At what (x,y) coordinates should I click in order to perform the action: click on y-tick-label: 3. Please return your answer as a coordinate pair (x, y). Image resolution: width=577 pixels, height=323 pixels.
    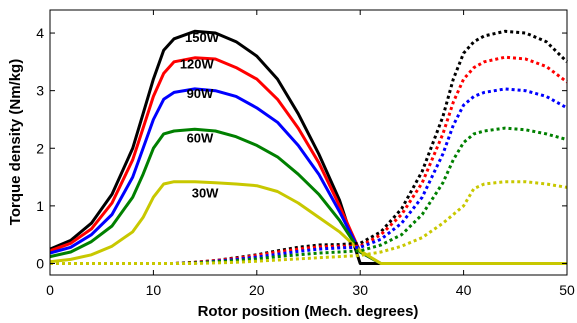
    Looking at the image, I should click on (40, 91).